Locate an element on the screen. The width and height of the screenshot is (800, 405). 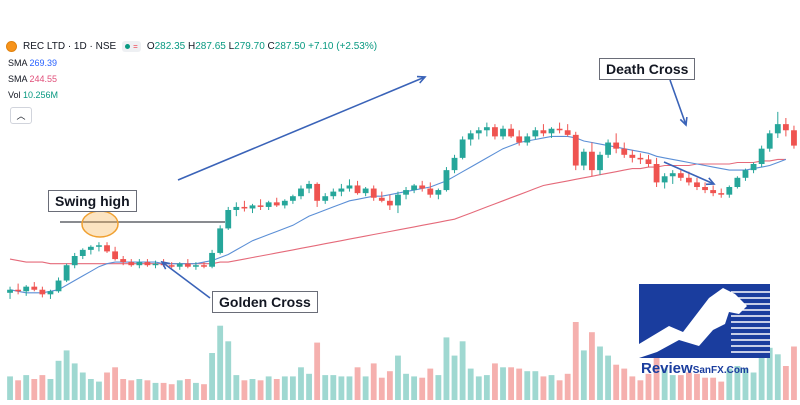
golden-cross-callout: Golden Cross is located at coordinates (265, 302).